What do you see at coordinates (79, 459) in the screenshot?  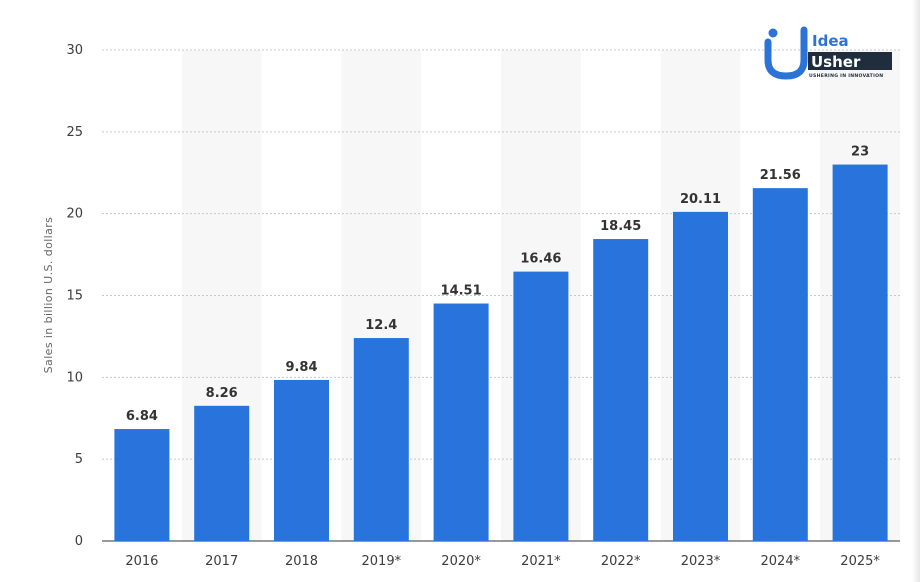 I see `y-tick-label: 5` at bounding box center [79, 459].